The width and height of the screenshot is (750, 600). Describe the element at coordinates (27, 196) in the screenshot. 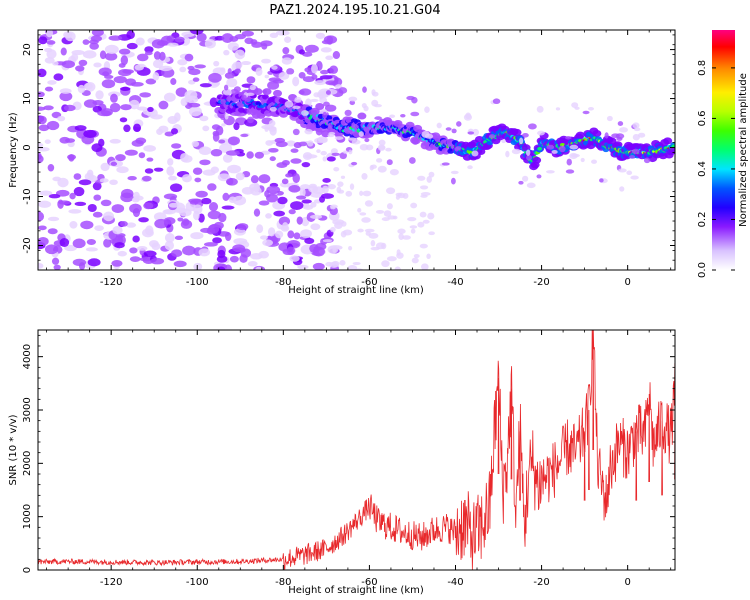

I see `y-tick-label: -10` at that location.